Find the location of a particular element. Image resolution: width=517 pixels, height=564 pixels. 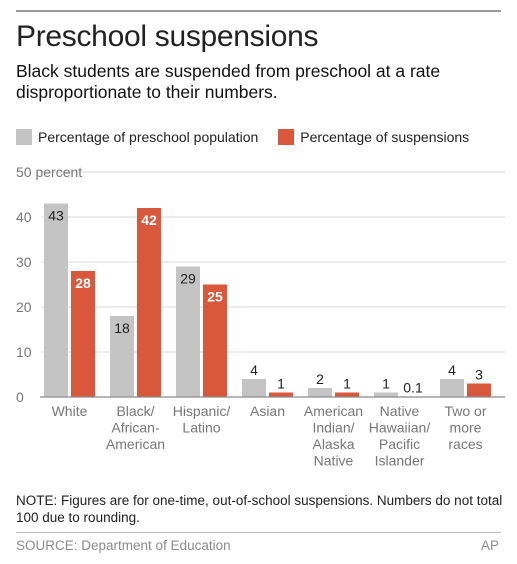

source-line: SOURCE: Department of Education is located at coordinates (123, 545).